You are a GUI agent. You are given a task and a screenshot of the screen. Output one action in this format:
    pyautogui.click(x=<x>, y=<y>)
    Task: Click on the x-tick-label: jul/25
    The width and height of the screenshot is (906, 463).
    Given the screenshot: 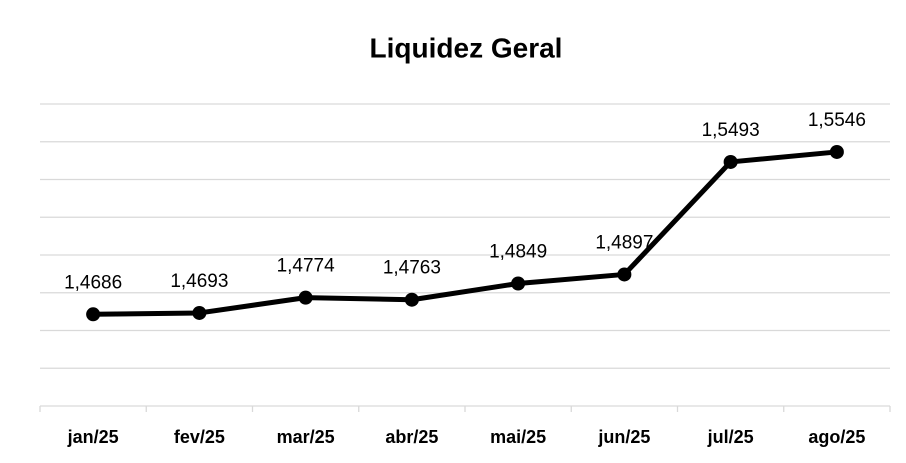 What is the action you would take?
    pyautogui.click(x=730, y=437)
    